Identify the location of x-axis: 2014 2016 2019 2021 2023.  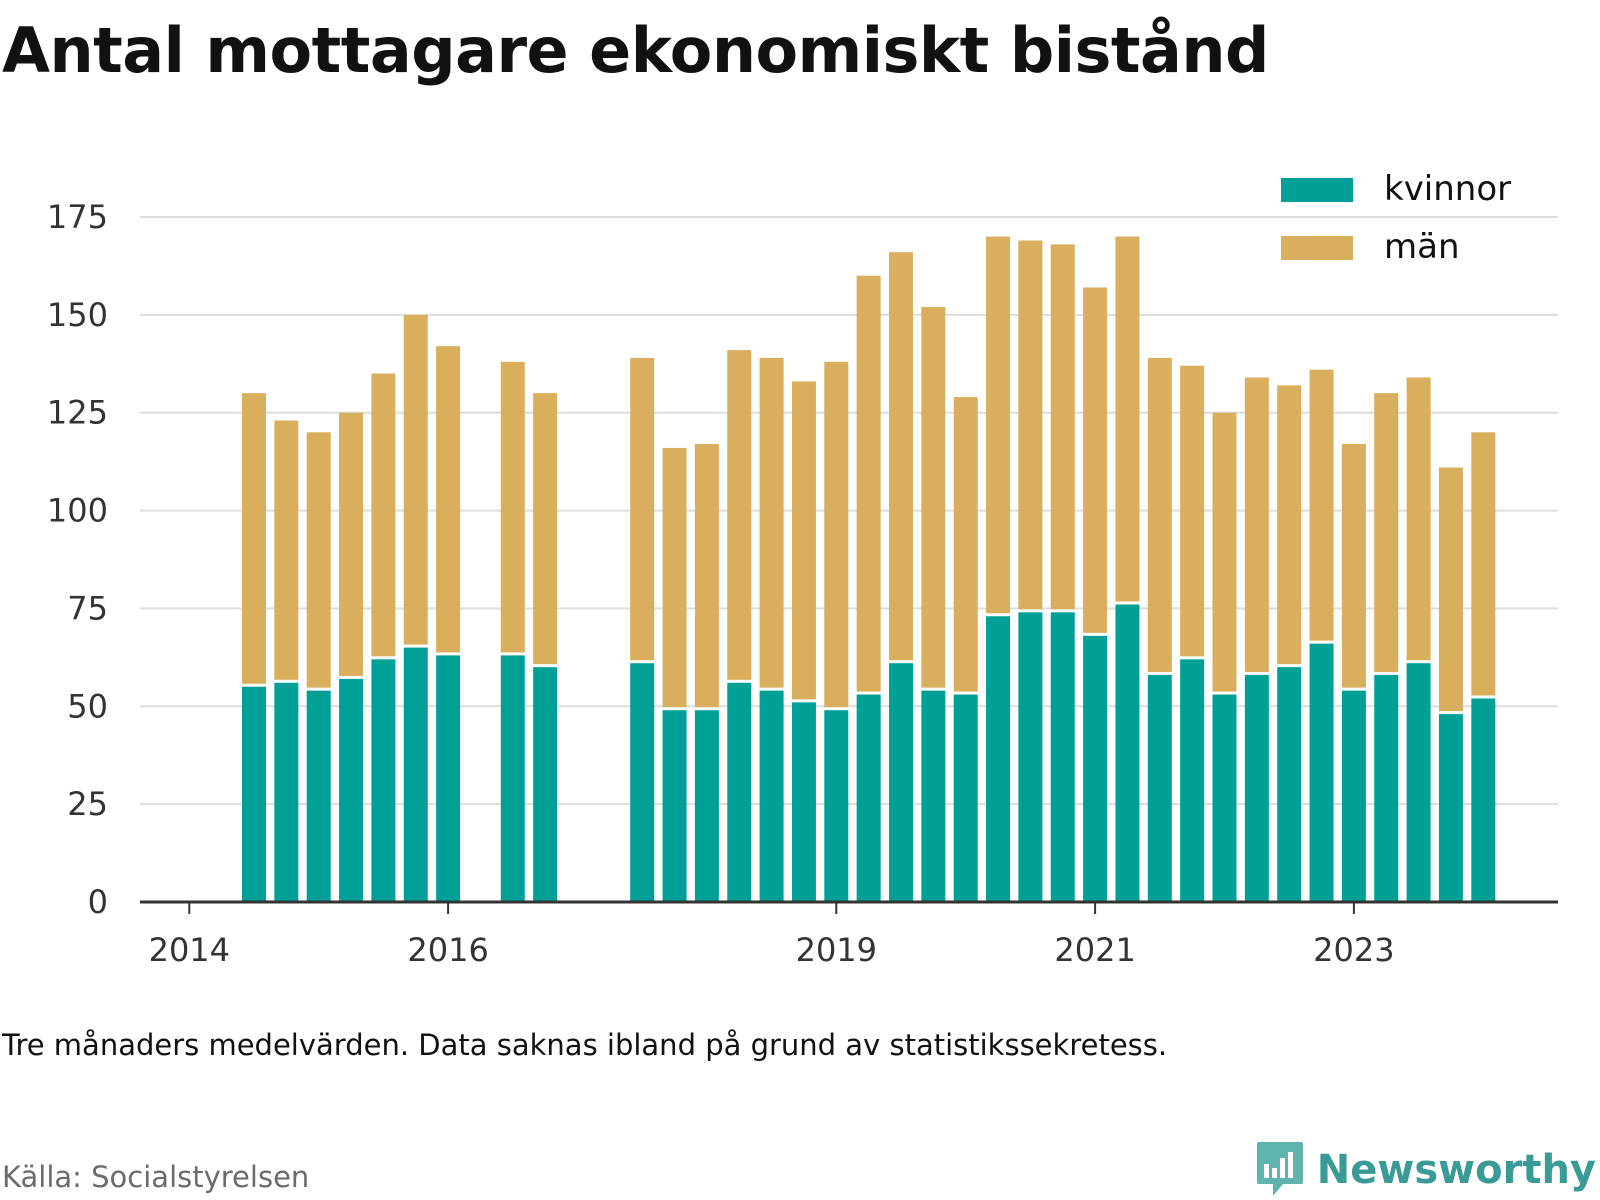
(849, 934).